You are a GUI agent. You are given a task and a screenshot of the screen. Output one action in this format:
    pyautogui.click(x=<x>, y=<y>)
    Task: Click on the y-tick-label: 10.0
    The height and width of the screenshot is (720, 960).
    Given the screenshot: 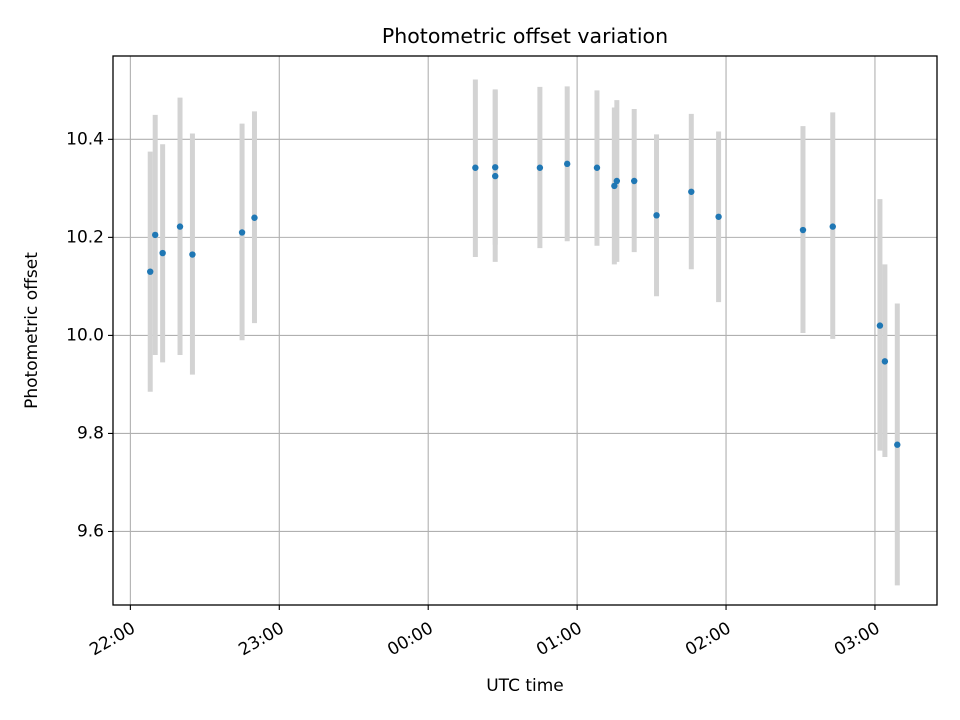 What is the action you would take?
    pyautogui.click(x=85, y=335)
    